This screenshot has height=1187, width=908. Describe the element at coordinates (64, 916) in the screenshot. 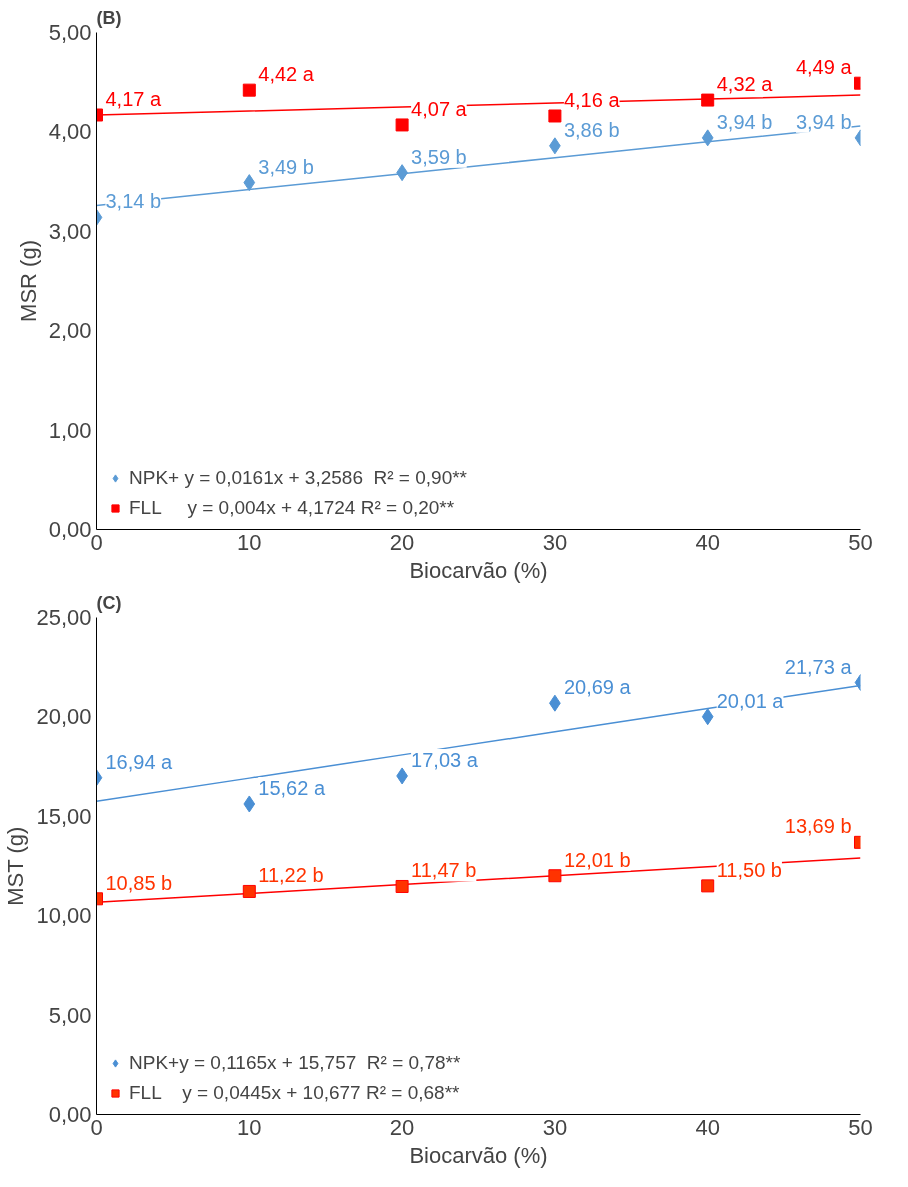

I see `y-tick-label: 10,00` at that location.